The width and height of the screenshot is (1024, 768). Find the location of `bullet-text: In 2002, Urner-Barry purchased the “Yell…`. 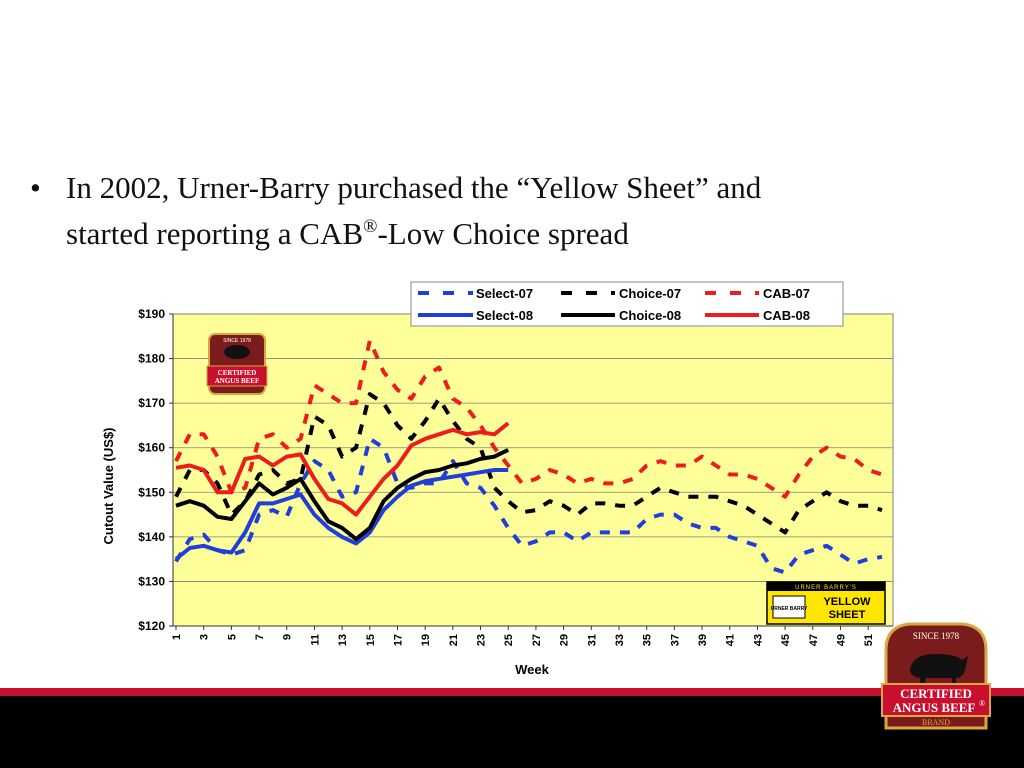

bullet-text: In 2002, Urner-Barry purchased the “Yell… is located at coordinates (413, 211).